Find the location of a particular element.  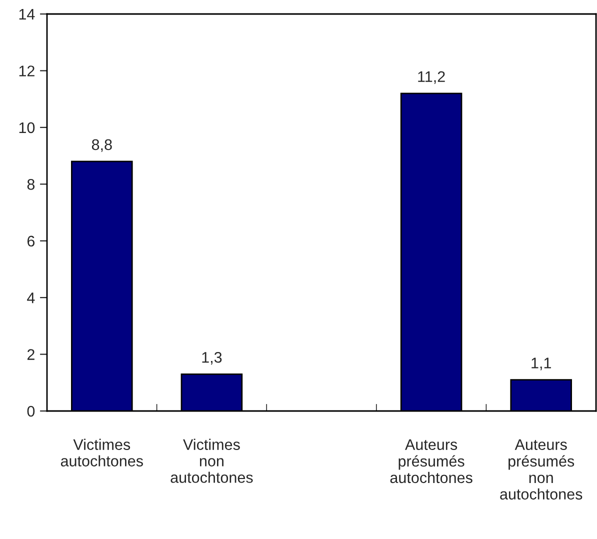

data-label: 1,1 is located at coordinates (541, 364).